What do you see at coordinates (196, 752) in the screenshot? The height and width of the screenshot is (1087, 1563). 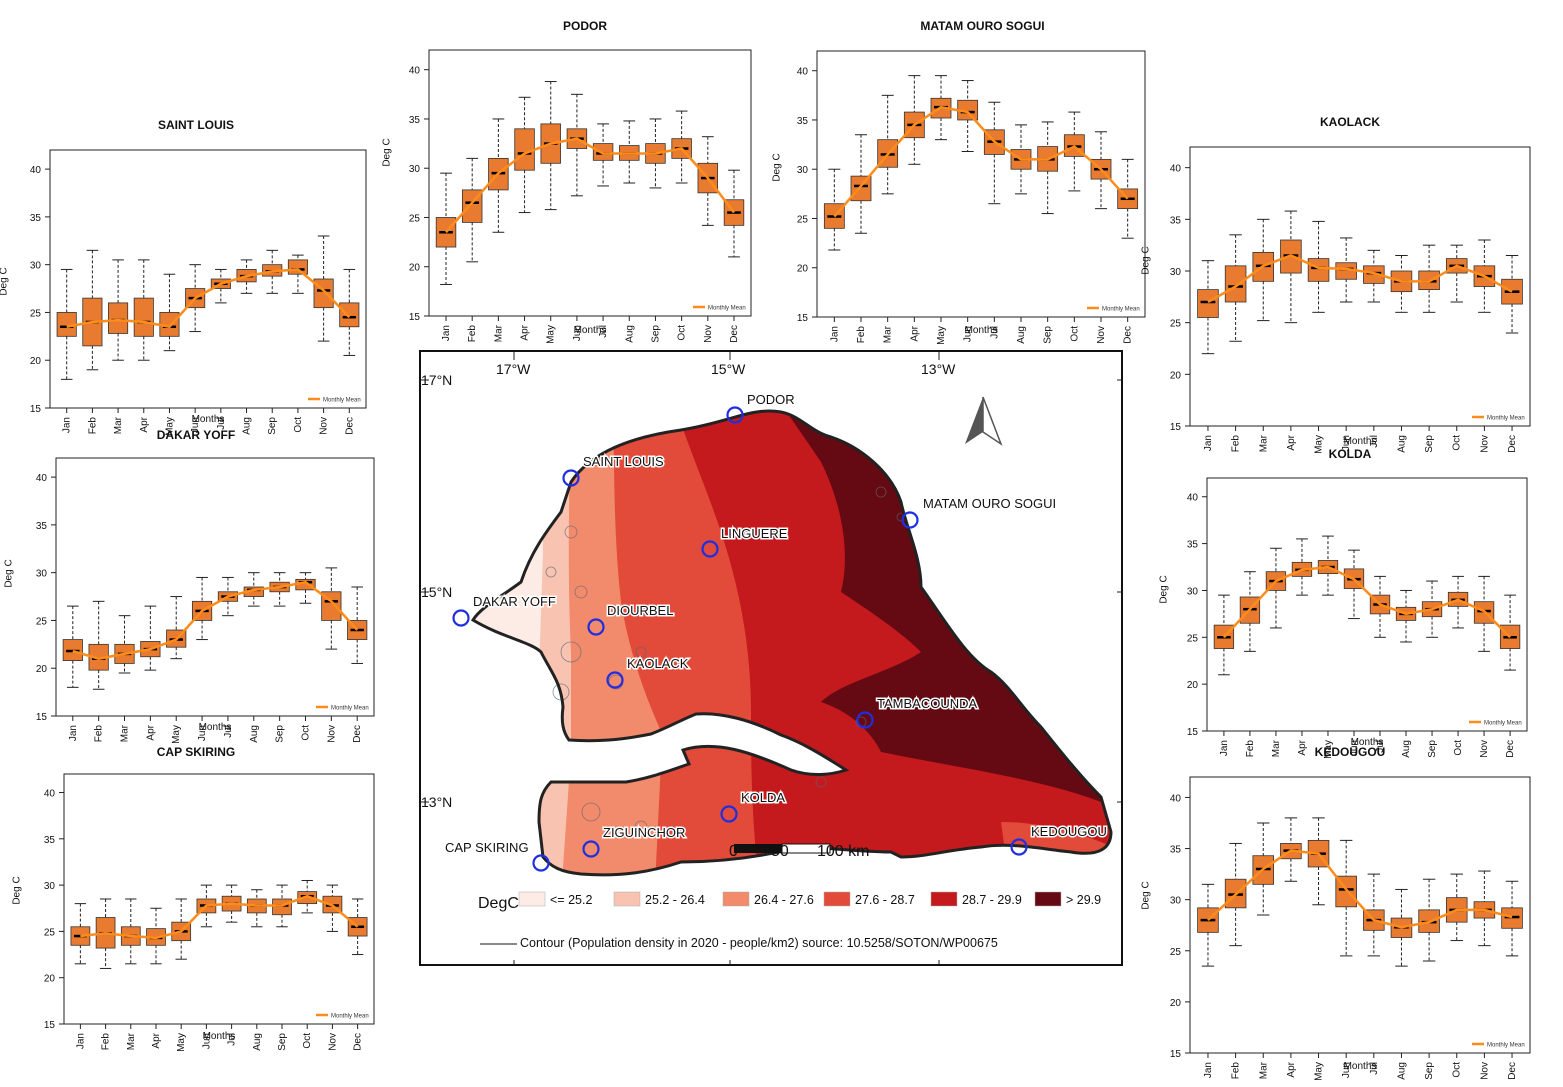 I see `chart-title: CAP SKIRING` at bounding box center [196, 752].